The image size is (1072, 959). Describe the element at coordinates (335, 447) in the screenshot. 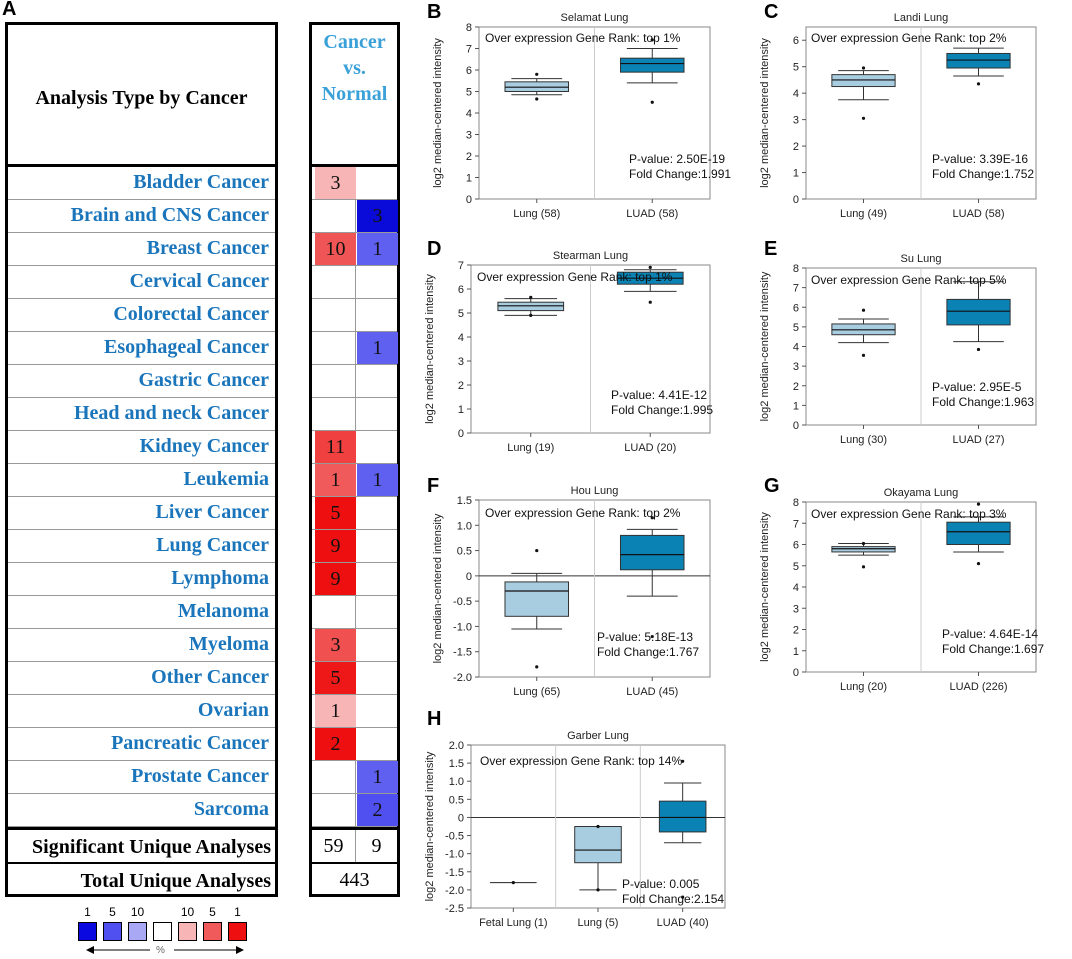

I see `overexpression-cell: 11` at that location.